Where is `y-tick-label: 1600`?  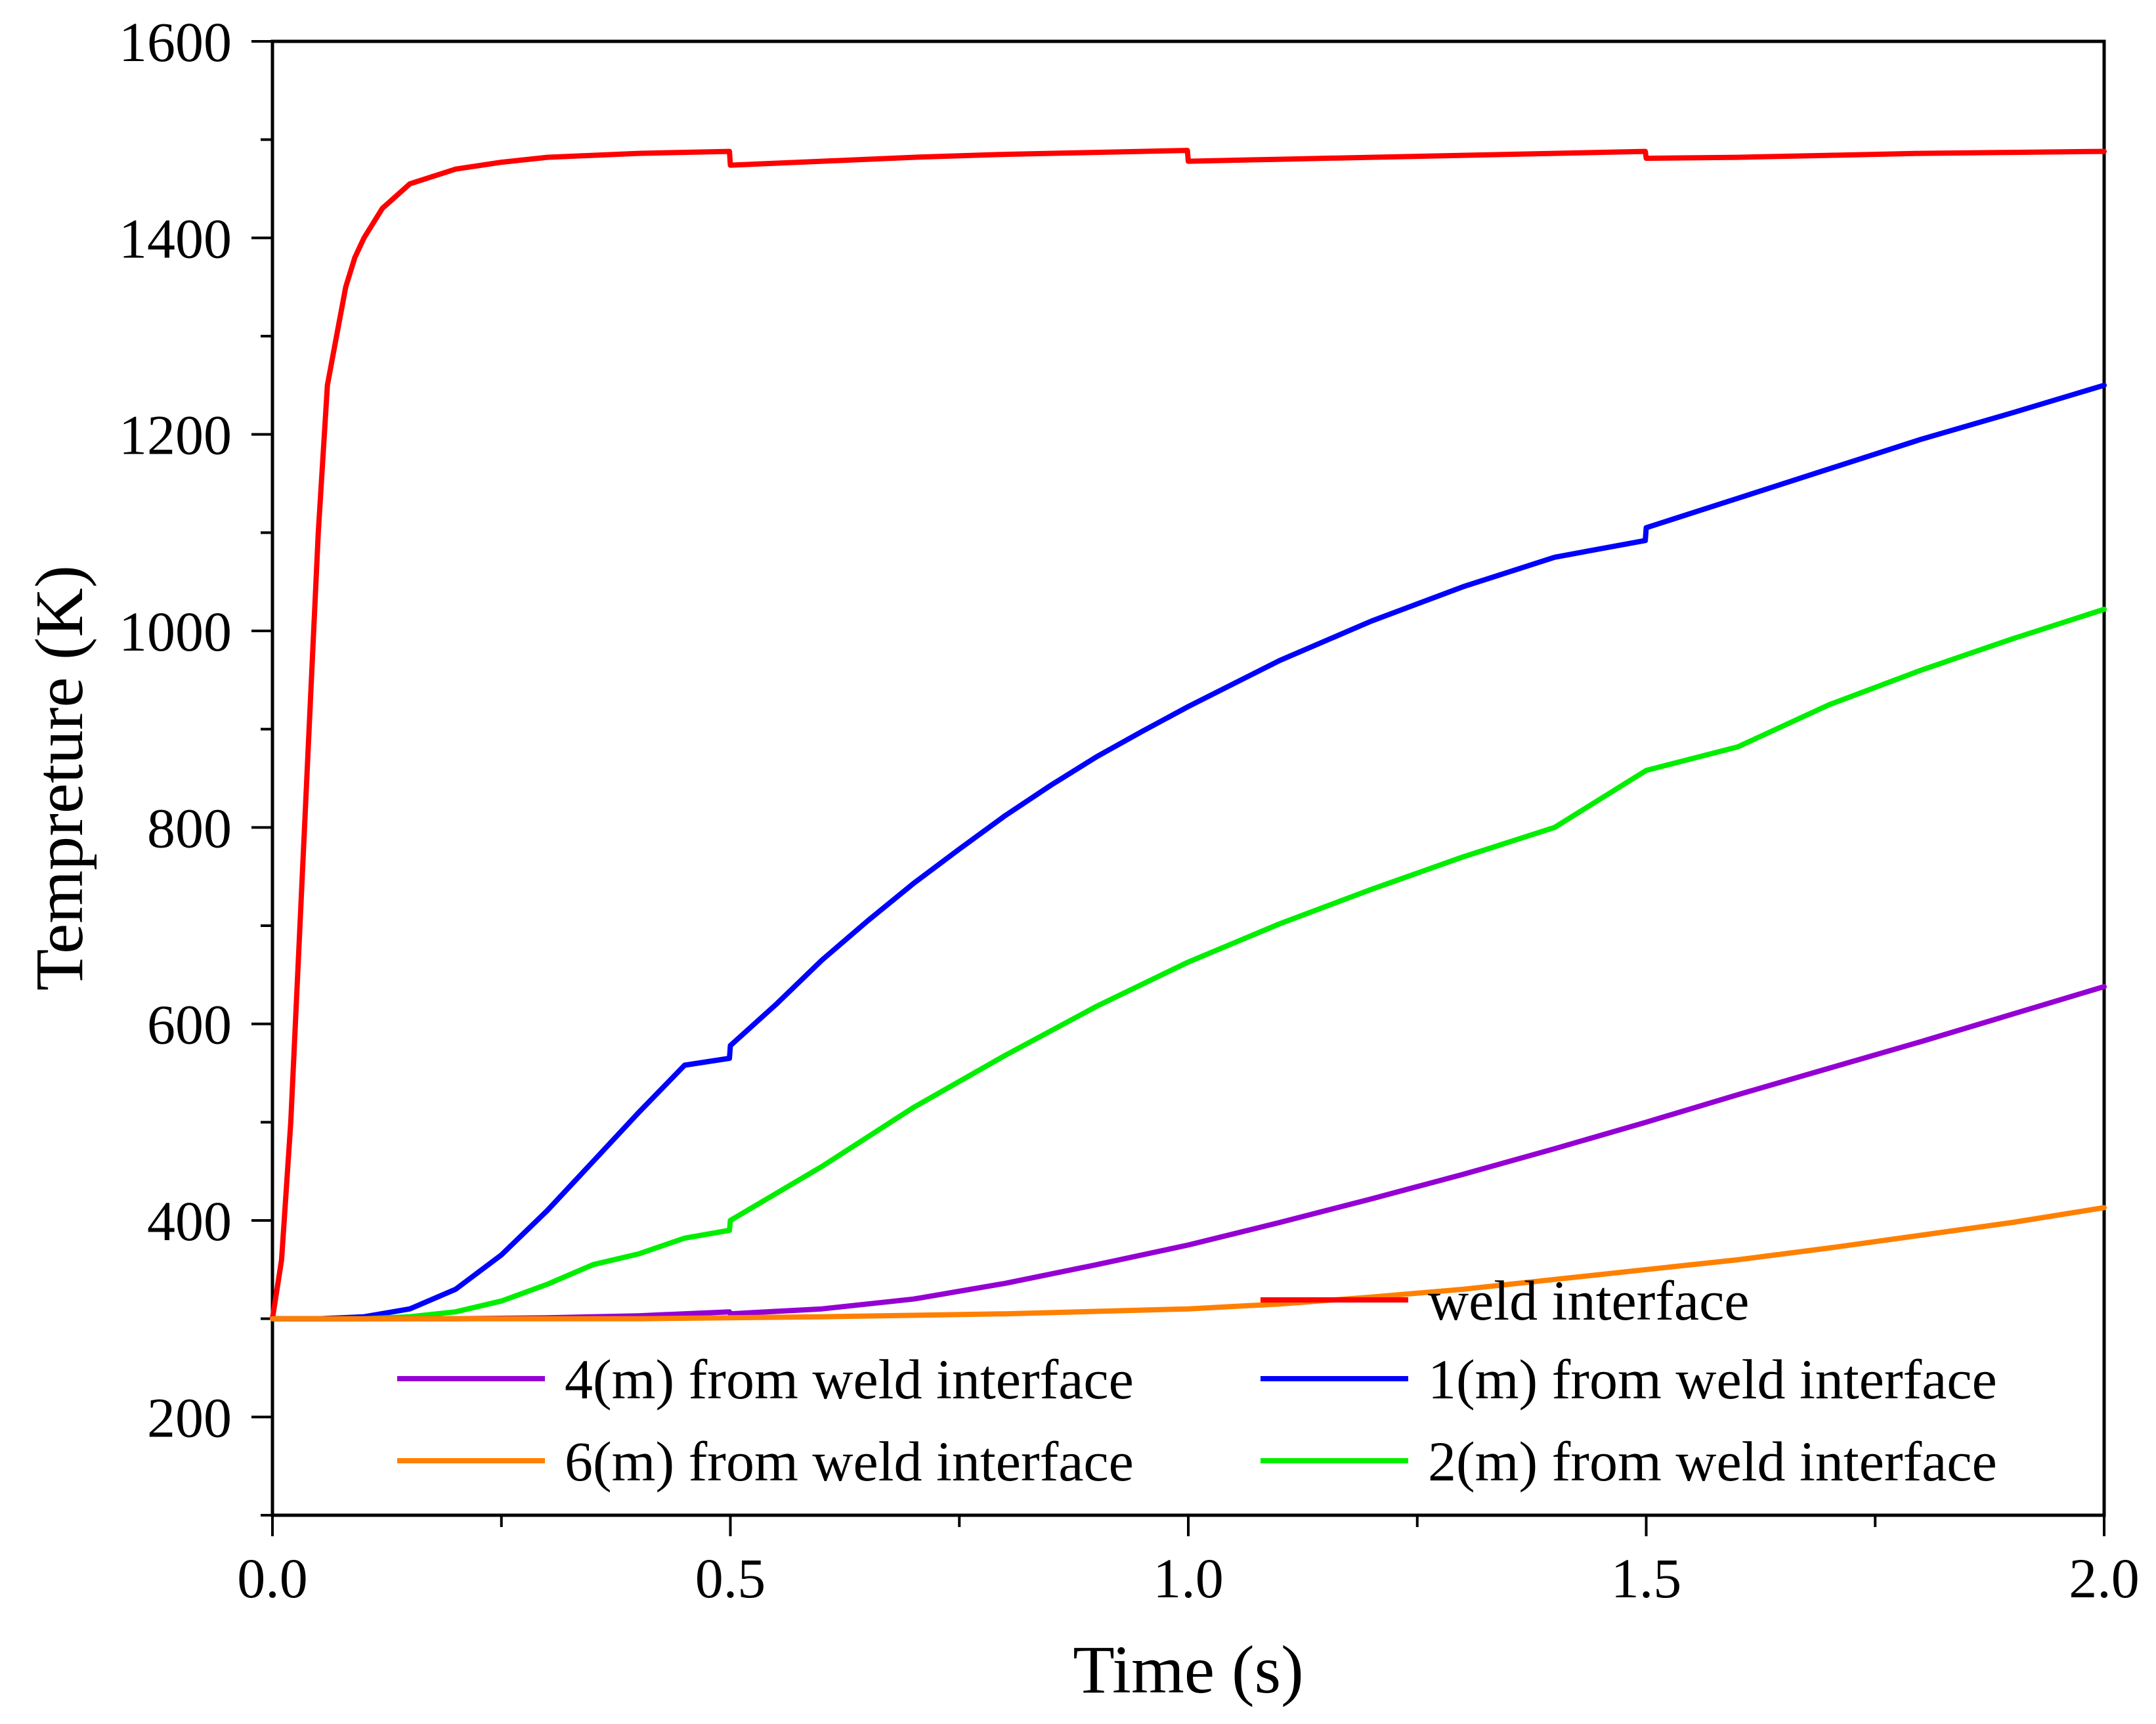 y-tick-label: 1600 is located at coordinates (175, 42).